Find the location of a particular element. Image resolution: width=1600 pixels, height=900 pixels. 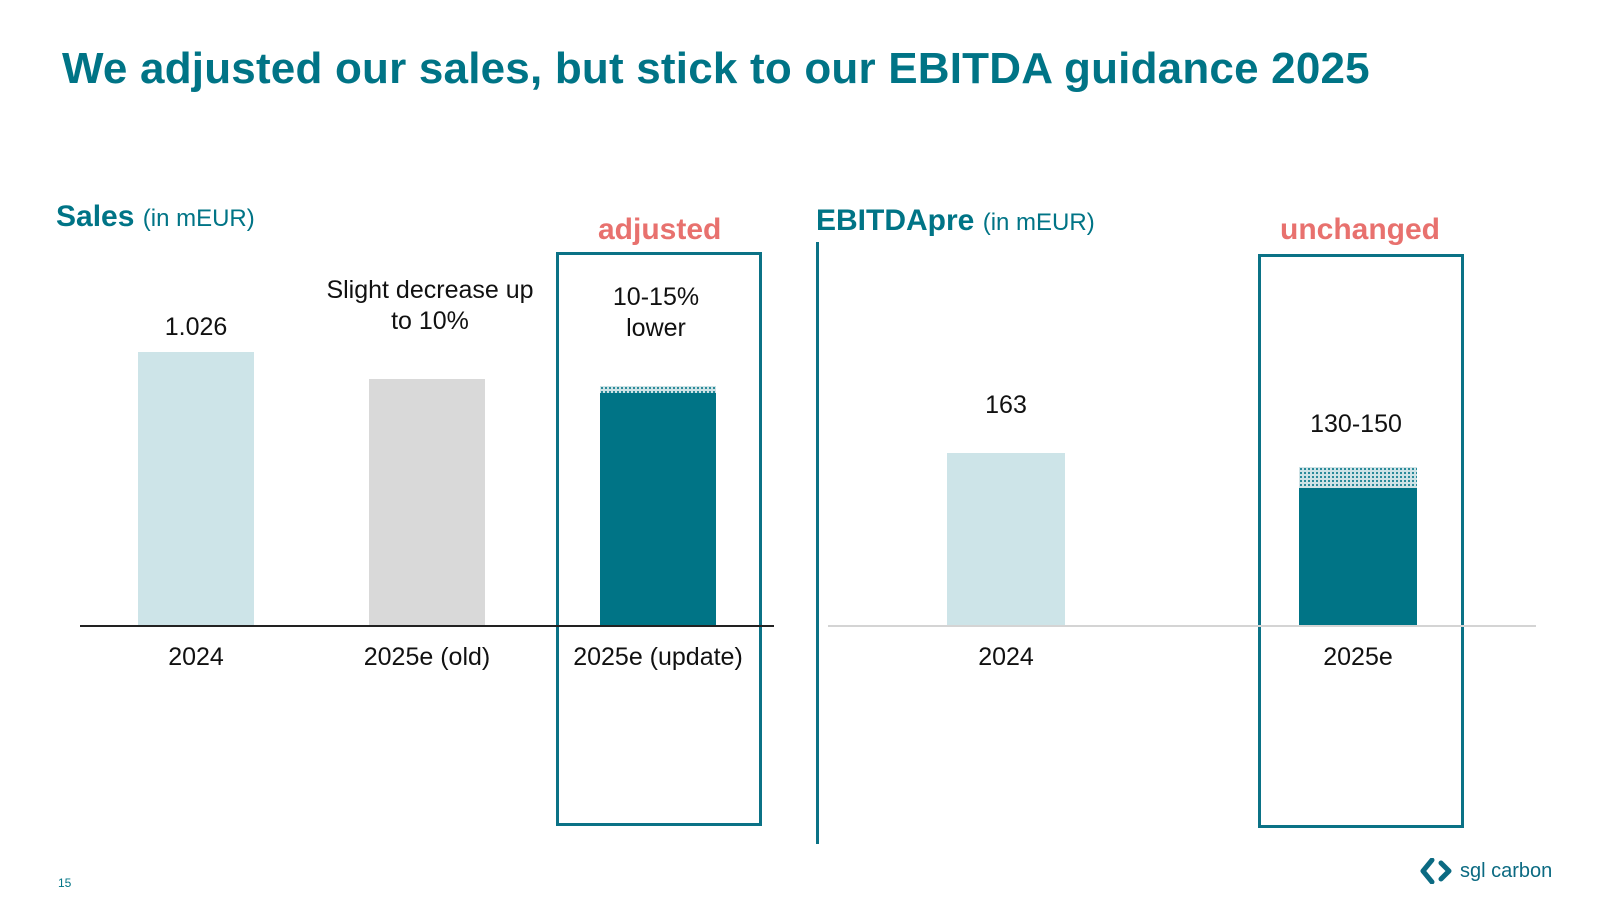

ebitda-x-axis is located at coordinates (1182, 626).